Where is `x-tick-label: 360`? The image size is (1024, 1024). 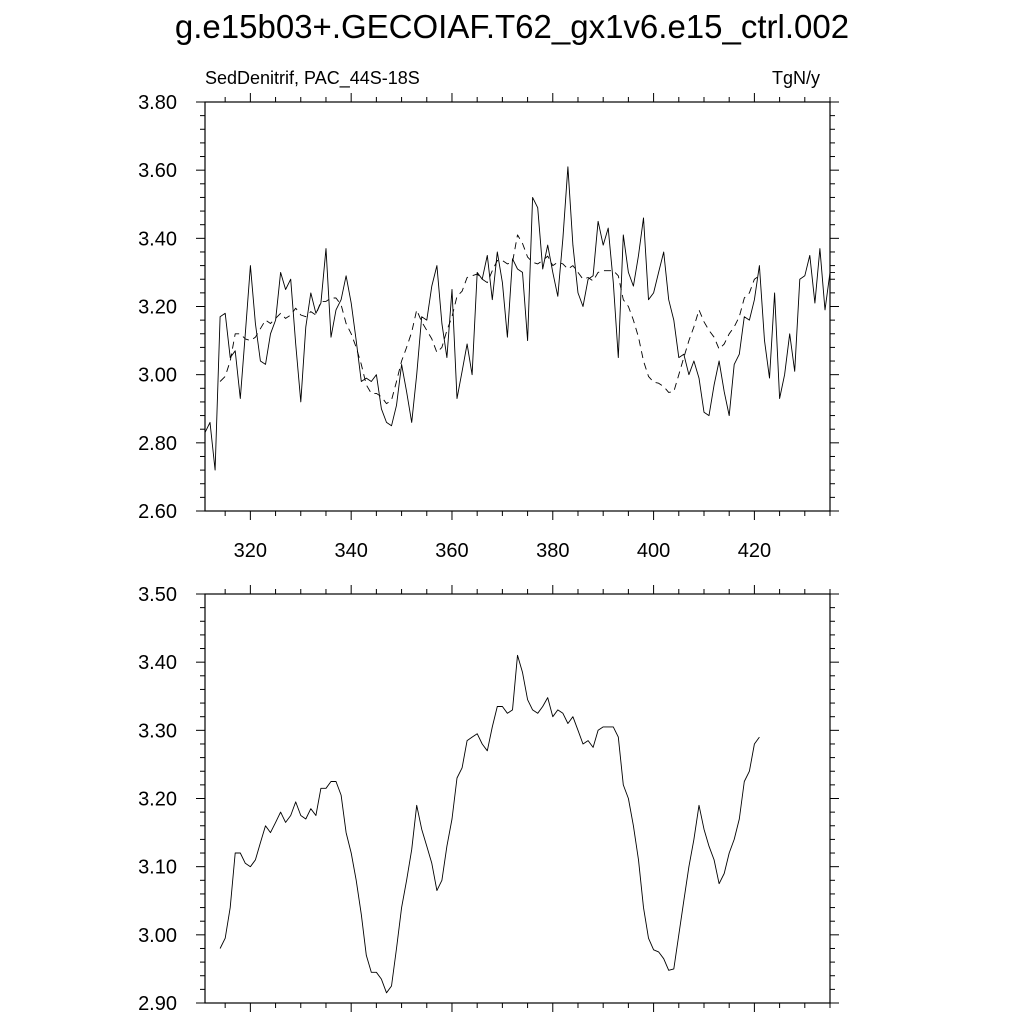 x-tick-label: 360 is located at coordinates (451, 551).